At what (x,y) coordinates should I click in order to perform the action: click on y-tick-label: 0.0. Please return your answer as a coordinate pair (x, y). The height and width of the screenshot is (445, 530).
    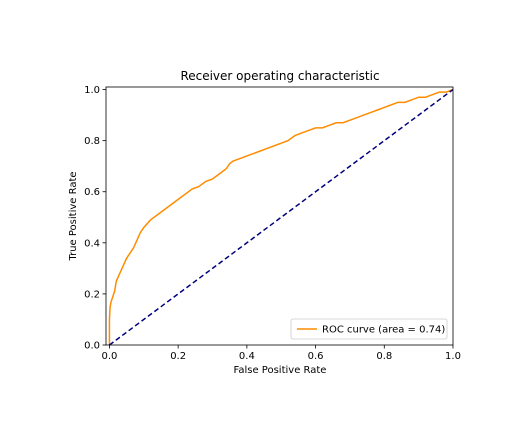
    Looking at the image, I should click on (92, 346).